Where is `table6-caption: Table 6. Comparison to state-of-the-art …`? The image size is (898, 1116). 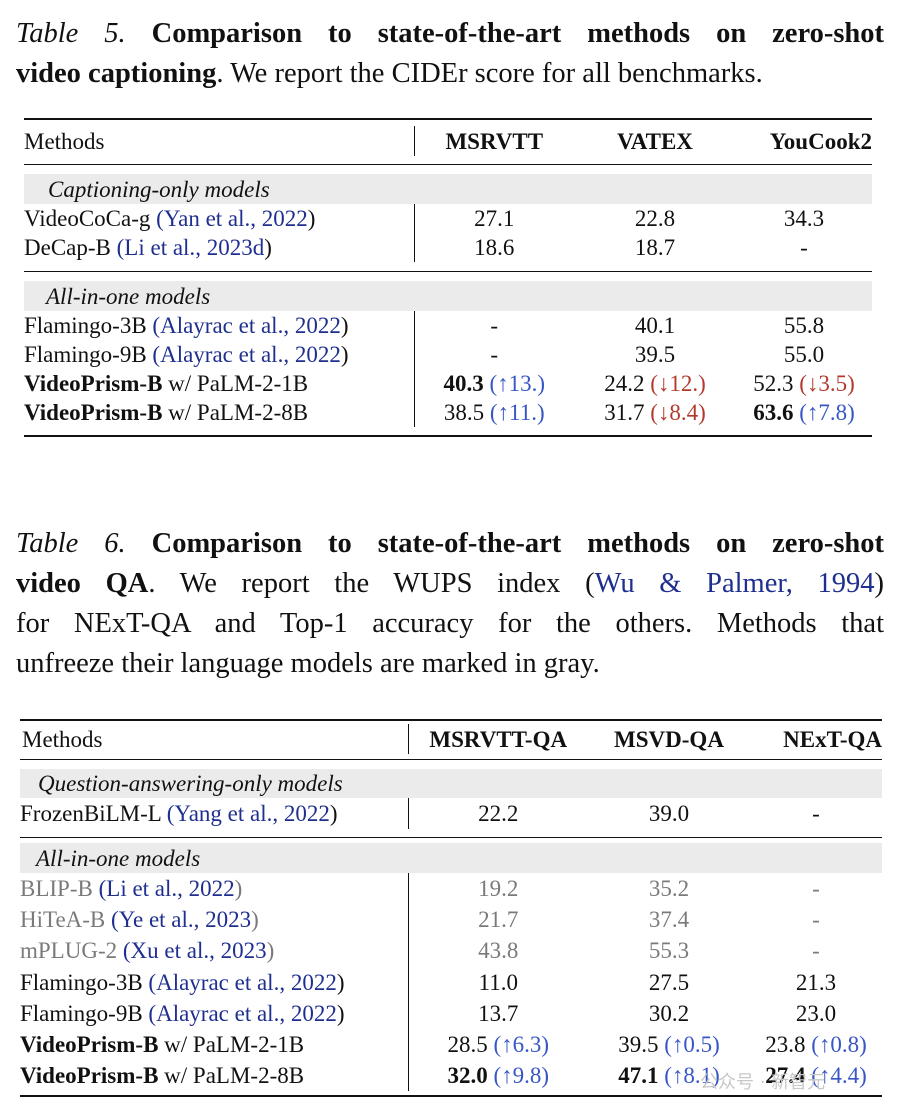 table6-caption: Table 6. Comparison to state-of-the-art … is located at coordinates (450, 604).